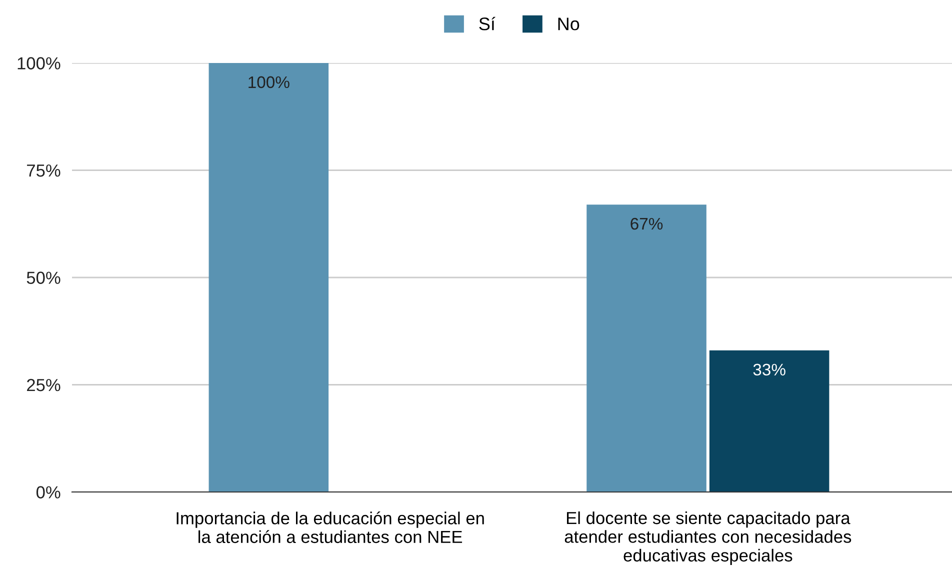  What do you see at coordinates (43, 278) in the screenshot?
I see `y-tick-label: 50%` at bounding box center [43, 278].